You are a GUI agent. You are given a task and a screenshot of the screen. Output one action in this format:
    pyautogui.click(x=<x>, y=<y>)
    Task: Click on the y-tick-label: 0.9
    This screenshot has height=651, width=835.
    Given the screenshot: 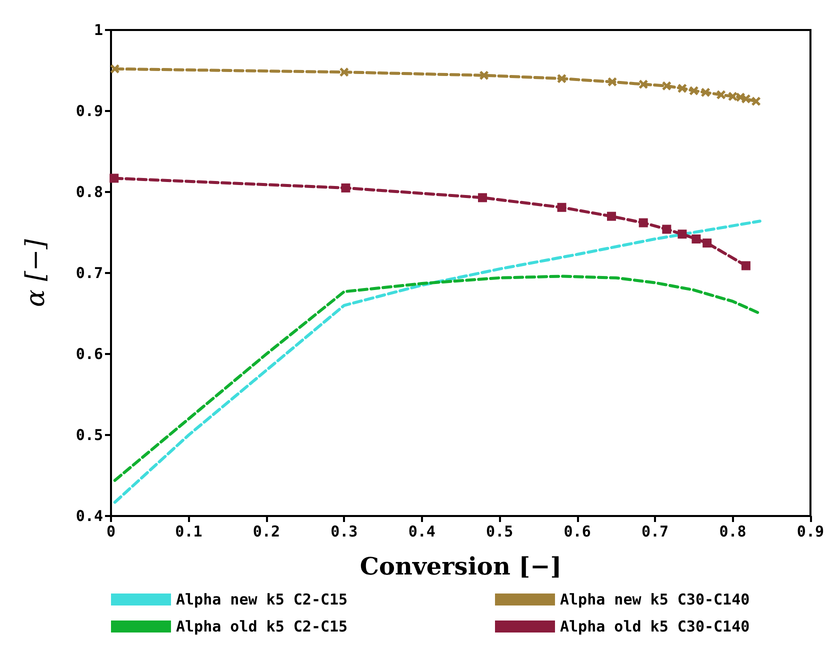 What is the action you would take?
    pyautogui.click(x=89, y=111)
    